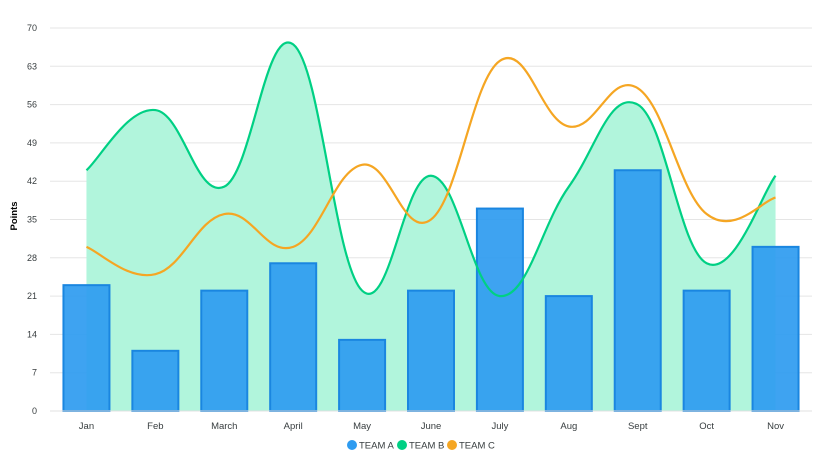  I want to click on x-tick-label: Feb, so click(155, 426).